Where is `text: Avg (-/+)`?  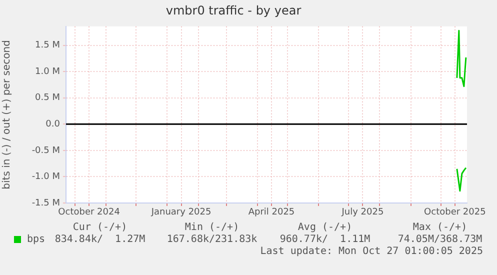 text: Avg (-/+) is located at coordinates (325, 227).